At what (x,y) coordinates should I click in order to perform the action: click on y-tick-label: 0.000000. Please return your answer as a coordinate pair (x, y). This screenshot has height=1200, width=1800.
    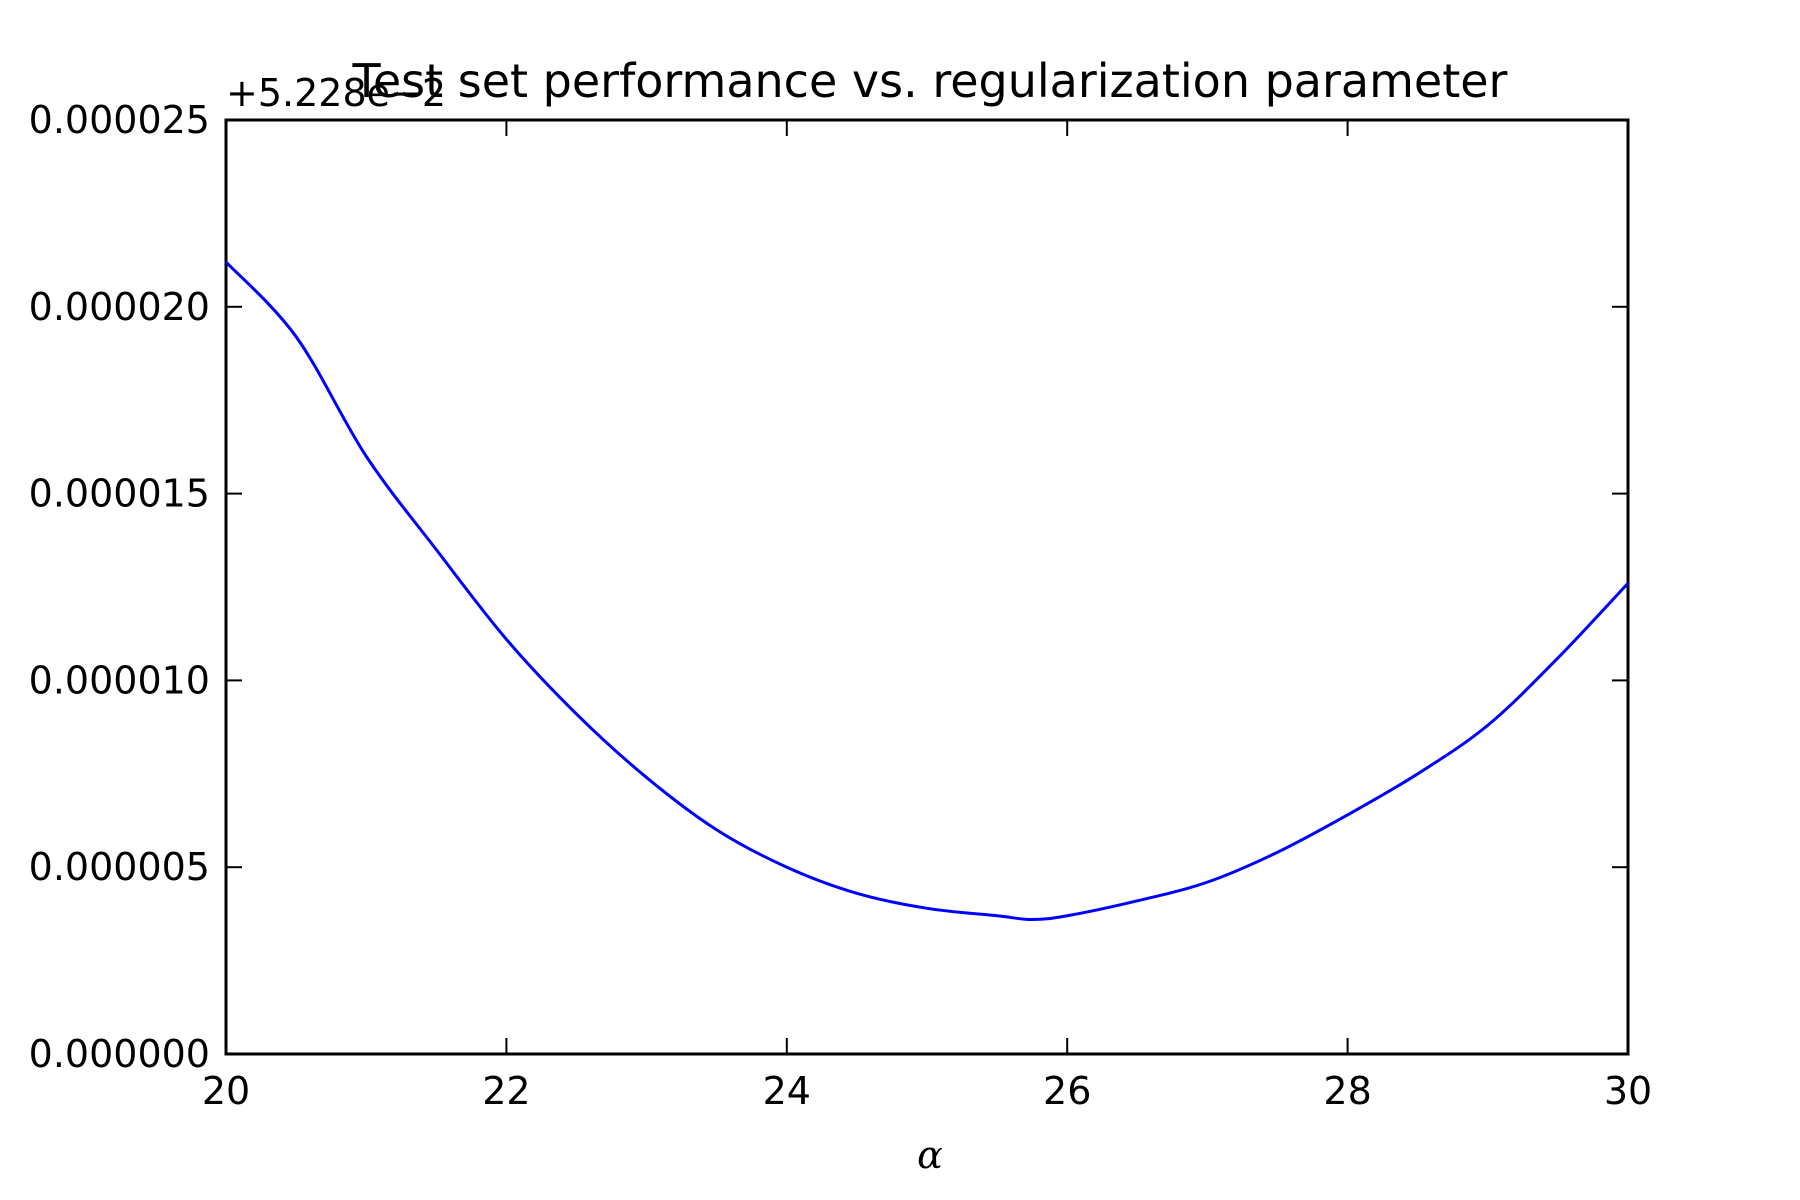
    Looking at the image, I should click on (119, 1054).